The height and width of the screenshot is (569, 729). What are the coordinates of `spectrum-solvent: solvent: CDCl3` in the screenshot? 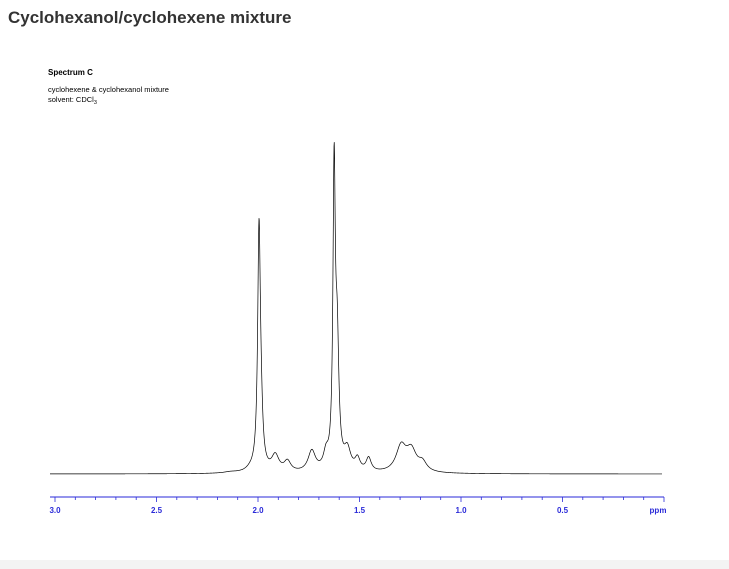 It's located at (72, 100).